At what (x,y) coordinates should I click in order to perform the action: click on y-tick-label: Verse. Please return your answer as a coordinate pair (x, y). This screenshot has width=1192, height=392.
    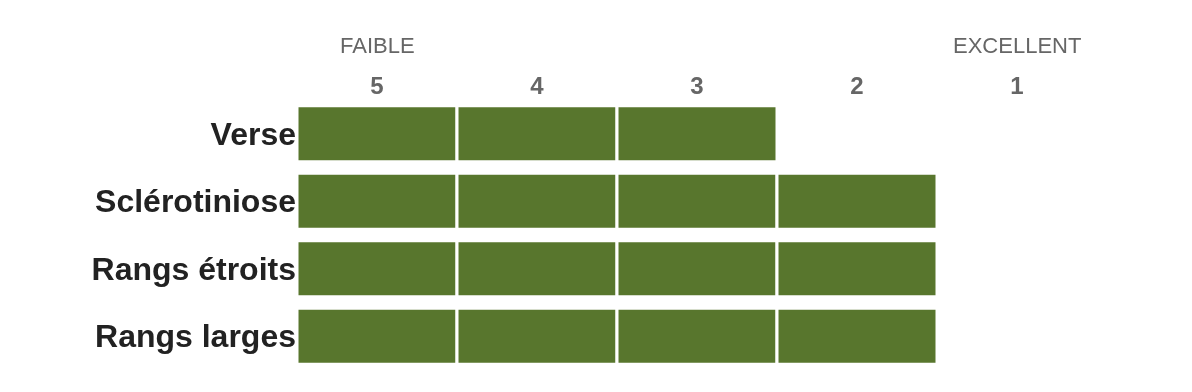
    Looking at the image, I should click on (253, 133).